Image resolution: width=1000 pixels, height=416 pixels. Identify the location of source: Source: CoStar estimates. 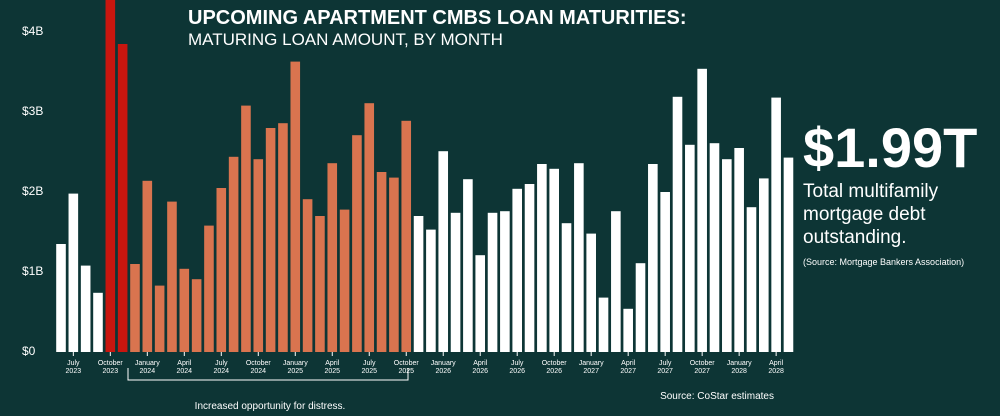
(717, 396).